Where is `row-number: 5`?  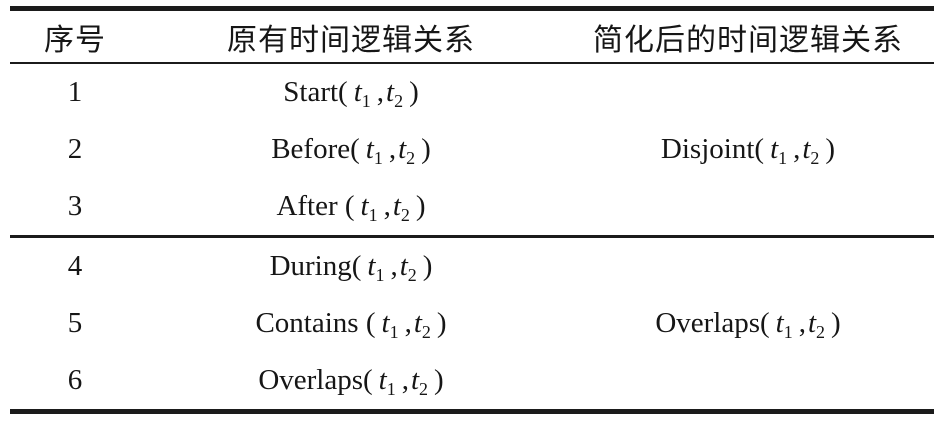
row-number: 5 is located at coordinates (75, 323).